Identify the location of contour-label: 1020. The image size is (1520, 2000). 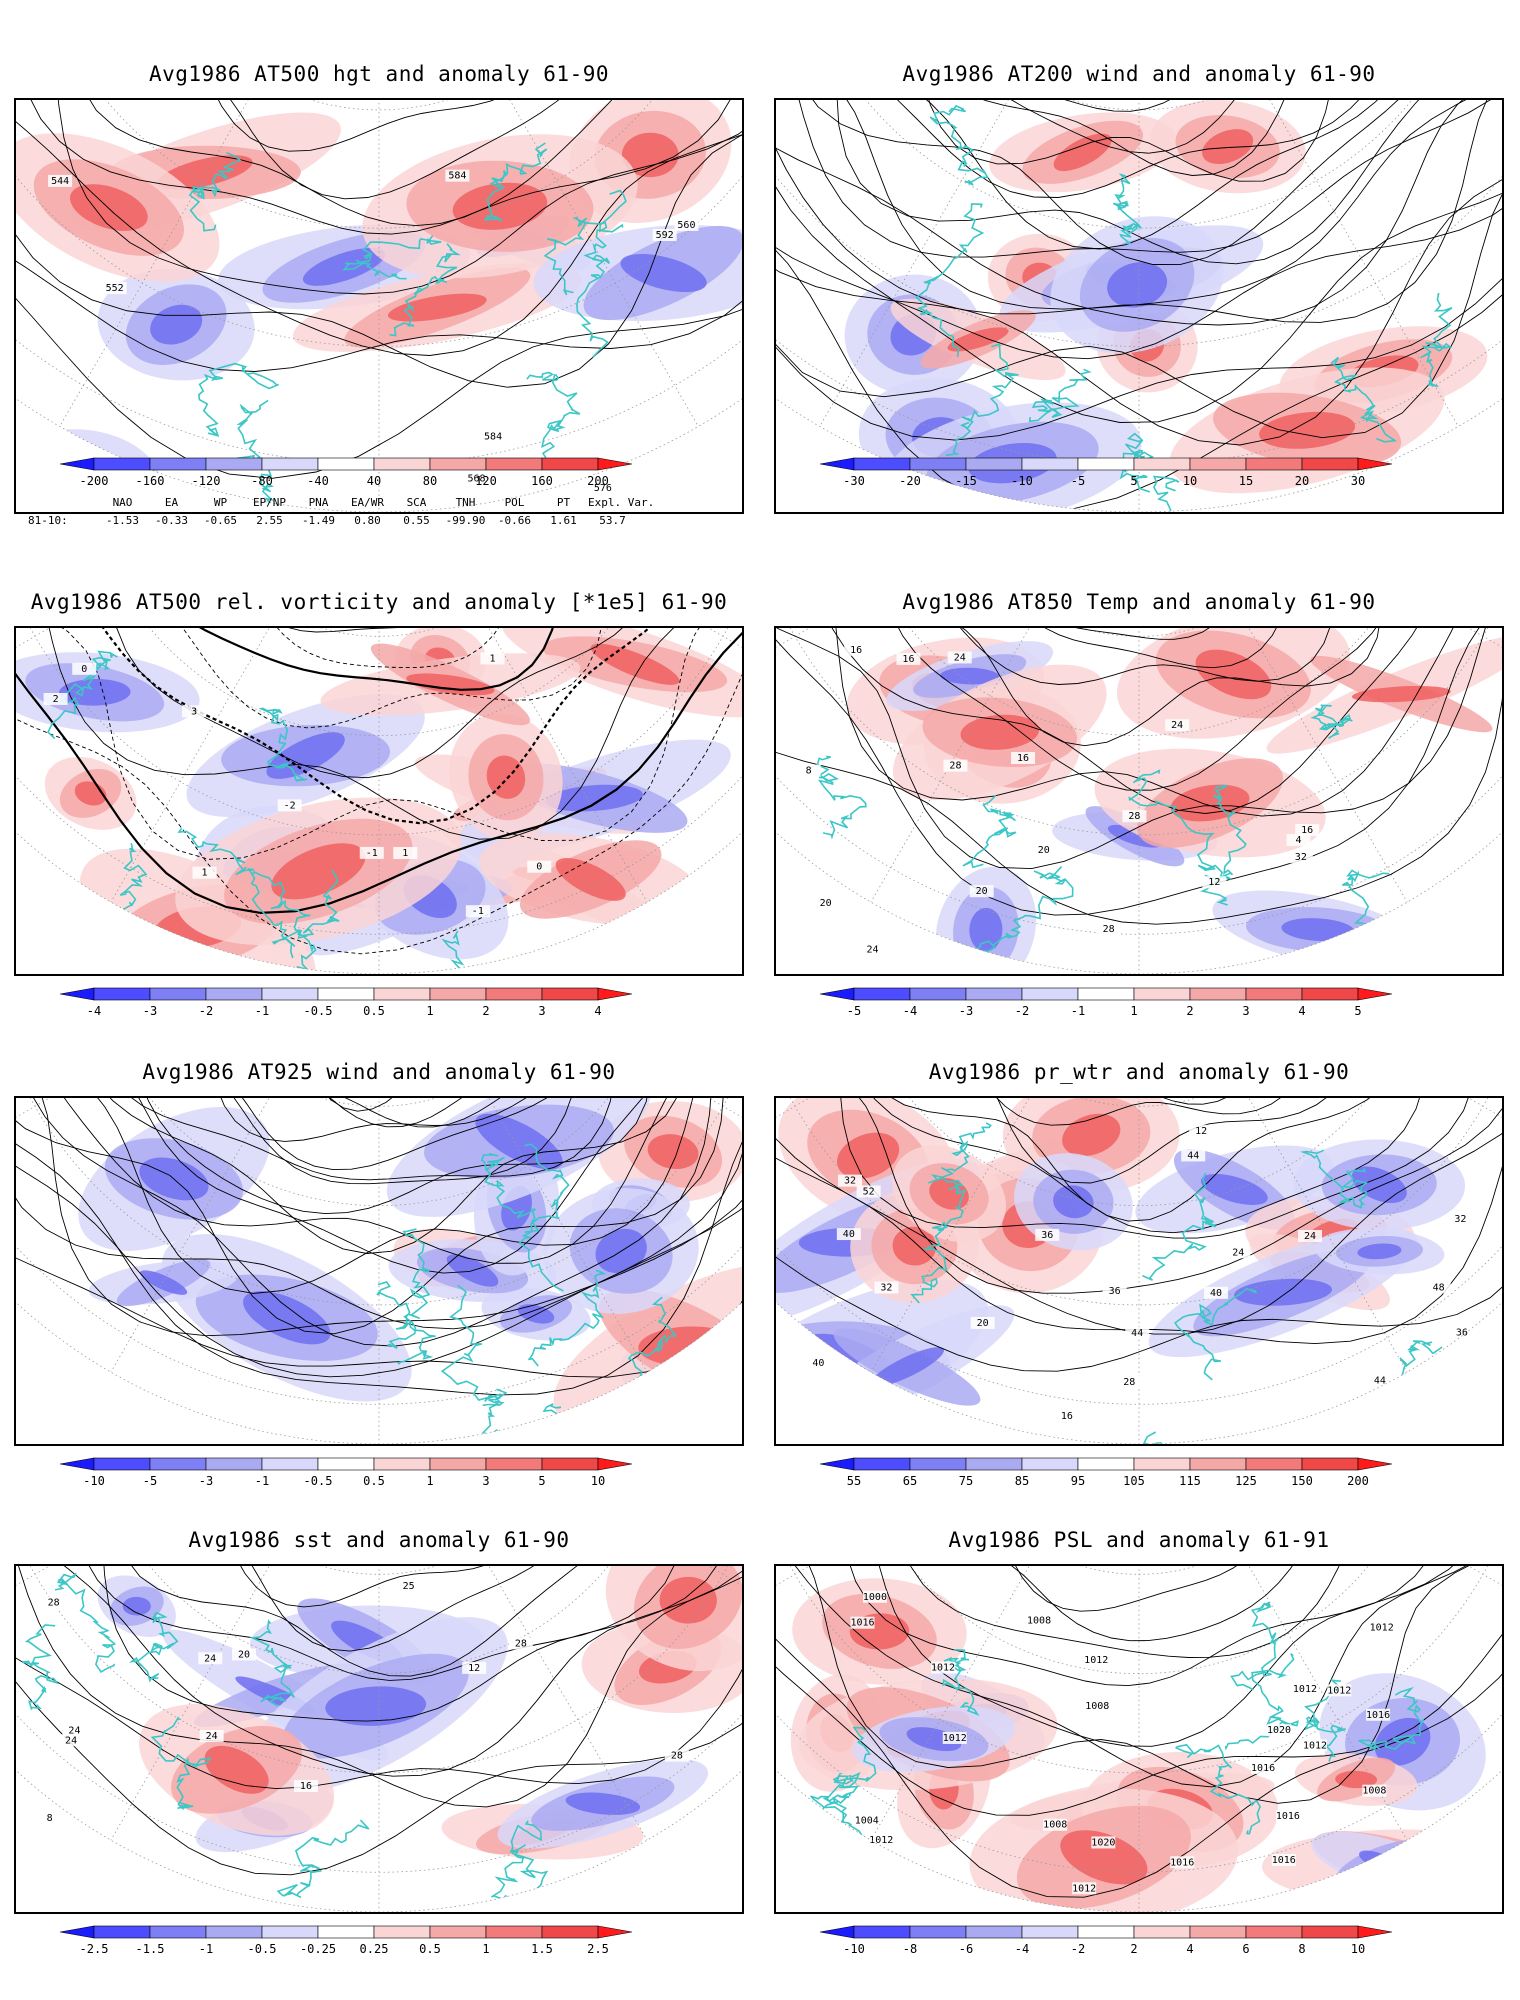
(1279, 1730).